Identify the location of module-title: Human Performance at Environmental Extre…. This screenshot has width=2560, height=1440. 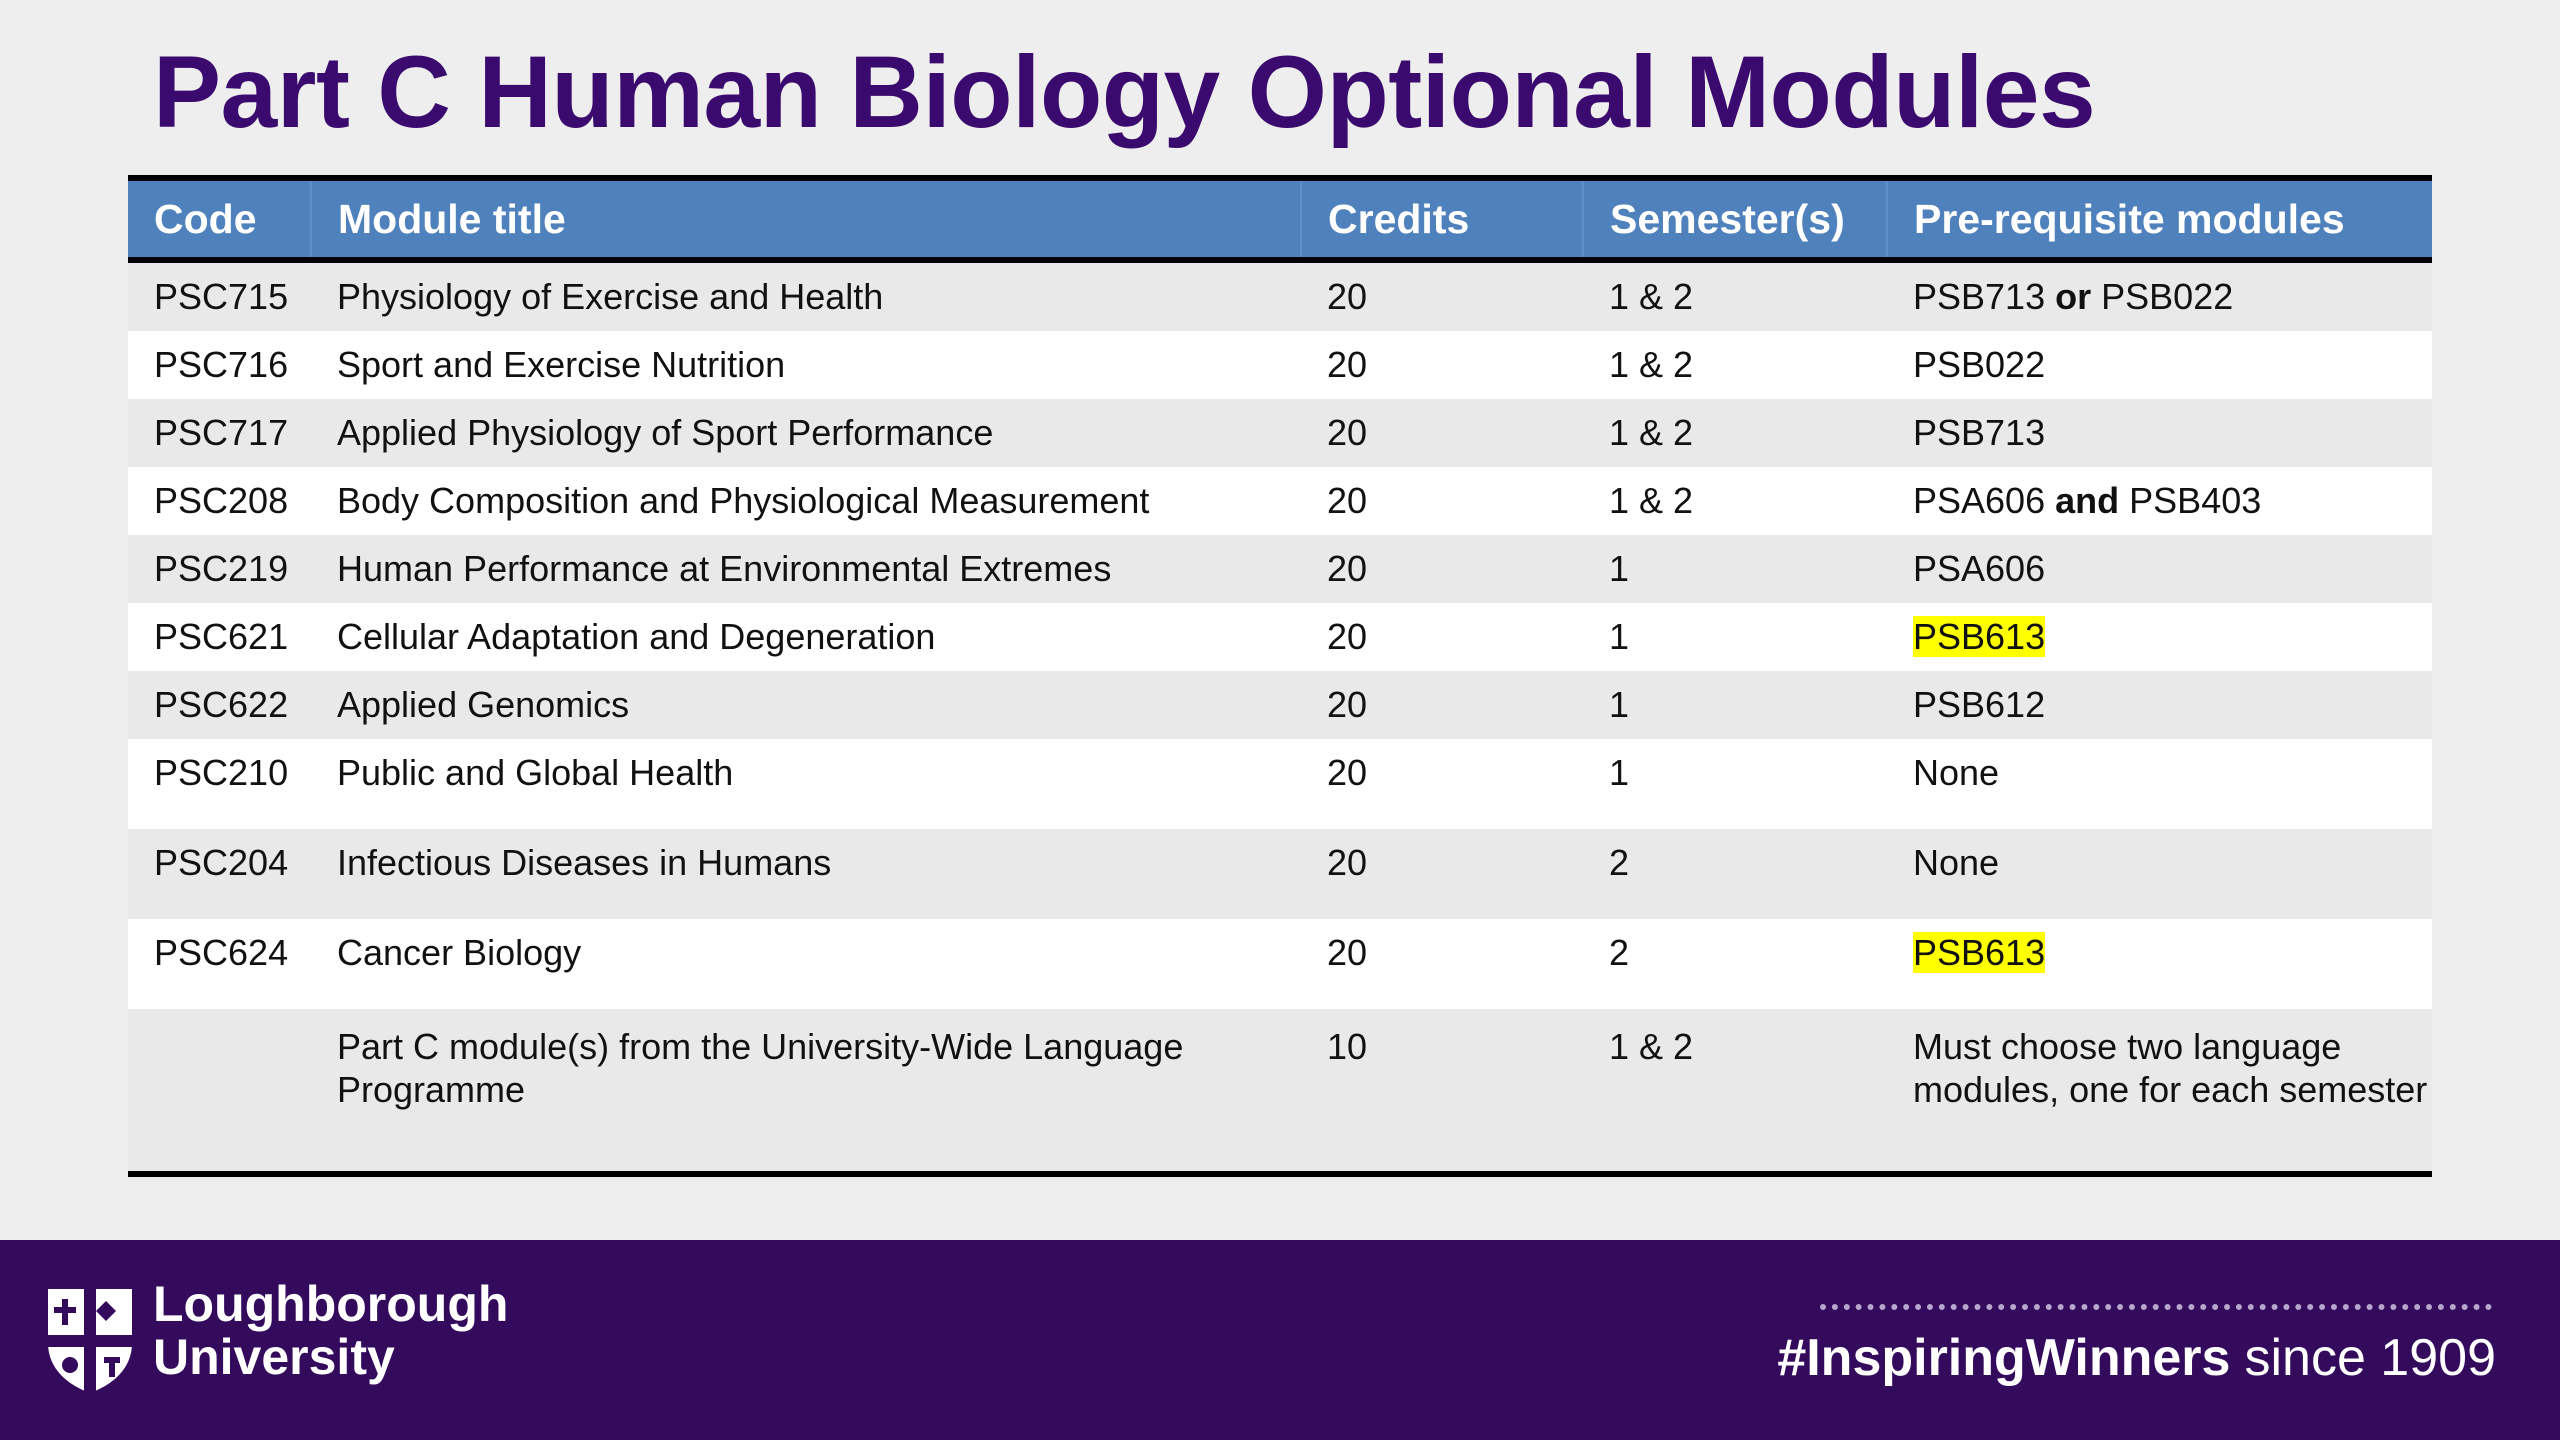
(806, 569).